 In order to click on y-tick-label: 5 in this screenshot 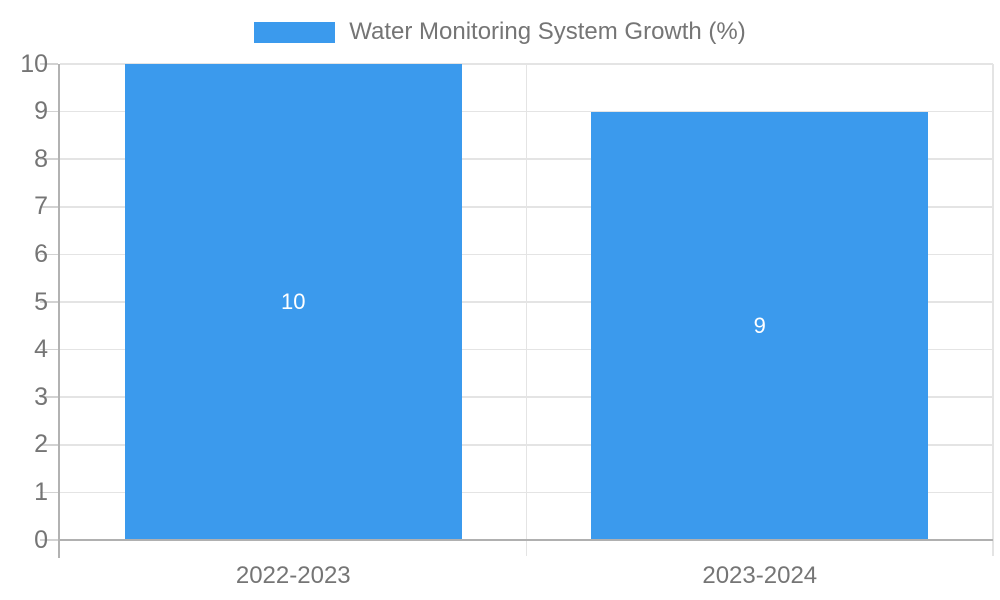, I will do `click(41, 301)`.